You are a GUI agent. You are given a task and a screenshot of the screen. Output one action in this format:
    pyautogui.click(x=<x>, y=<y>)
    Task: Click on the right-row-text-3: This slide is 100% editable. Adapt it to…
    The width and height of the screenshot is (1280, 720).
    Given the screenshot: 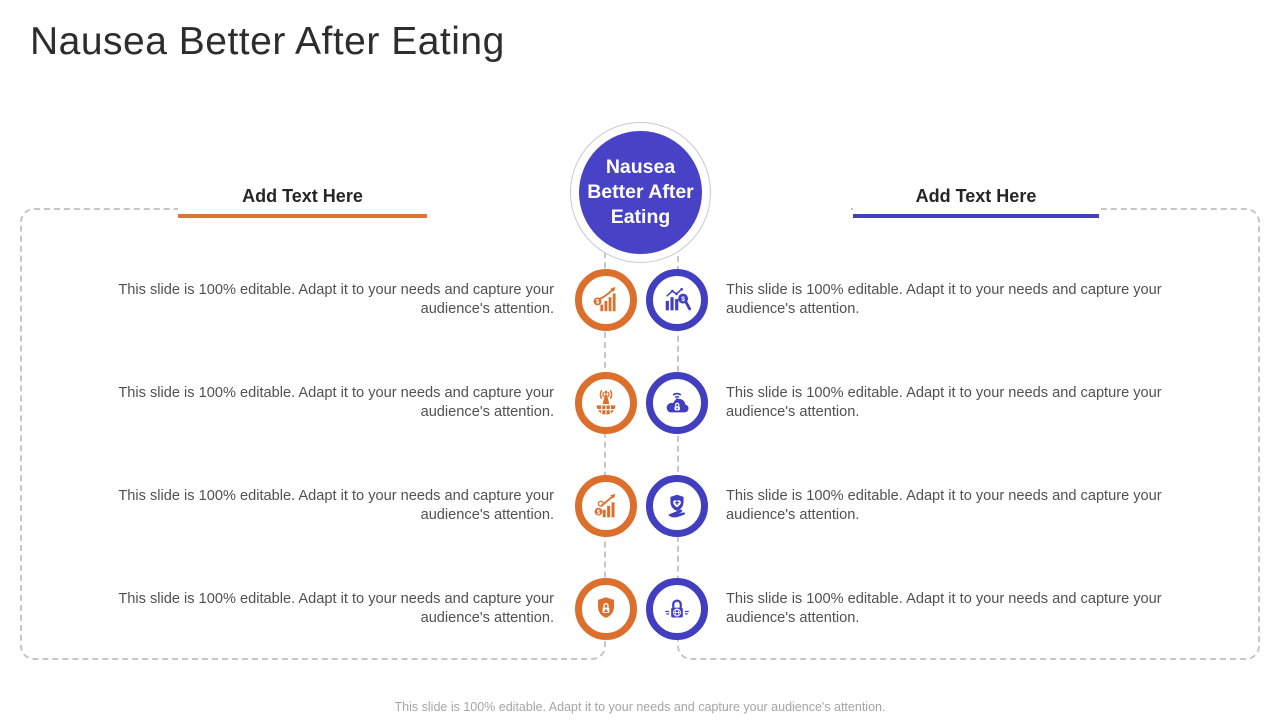 What is the action you would take?
    pyautogui.click(x=947, y=506)
    